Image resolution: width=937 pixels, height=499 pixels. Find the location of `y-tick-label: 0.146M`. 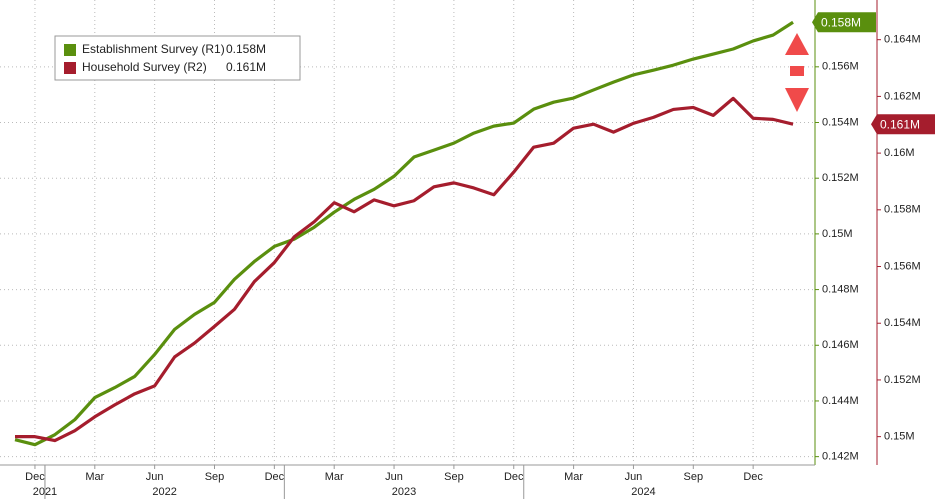

y-tick-label: 0.146M is located at coordinates (840, 345).